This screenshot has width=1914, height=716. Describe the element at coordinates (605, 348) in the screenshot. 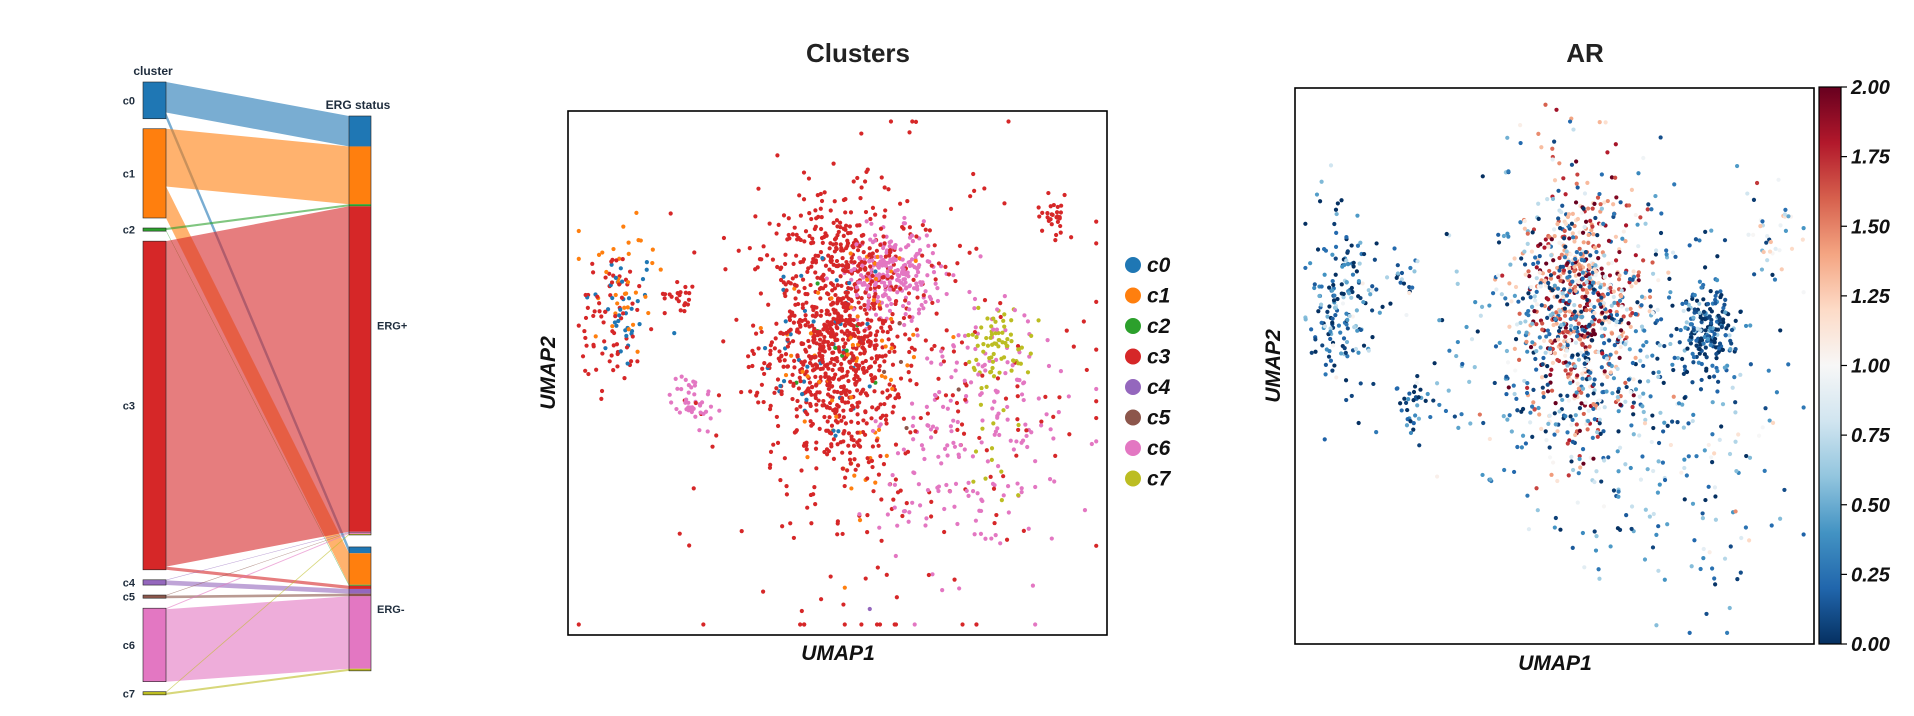

I see `cluster-point-c0` at that location.